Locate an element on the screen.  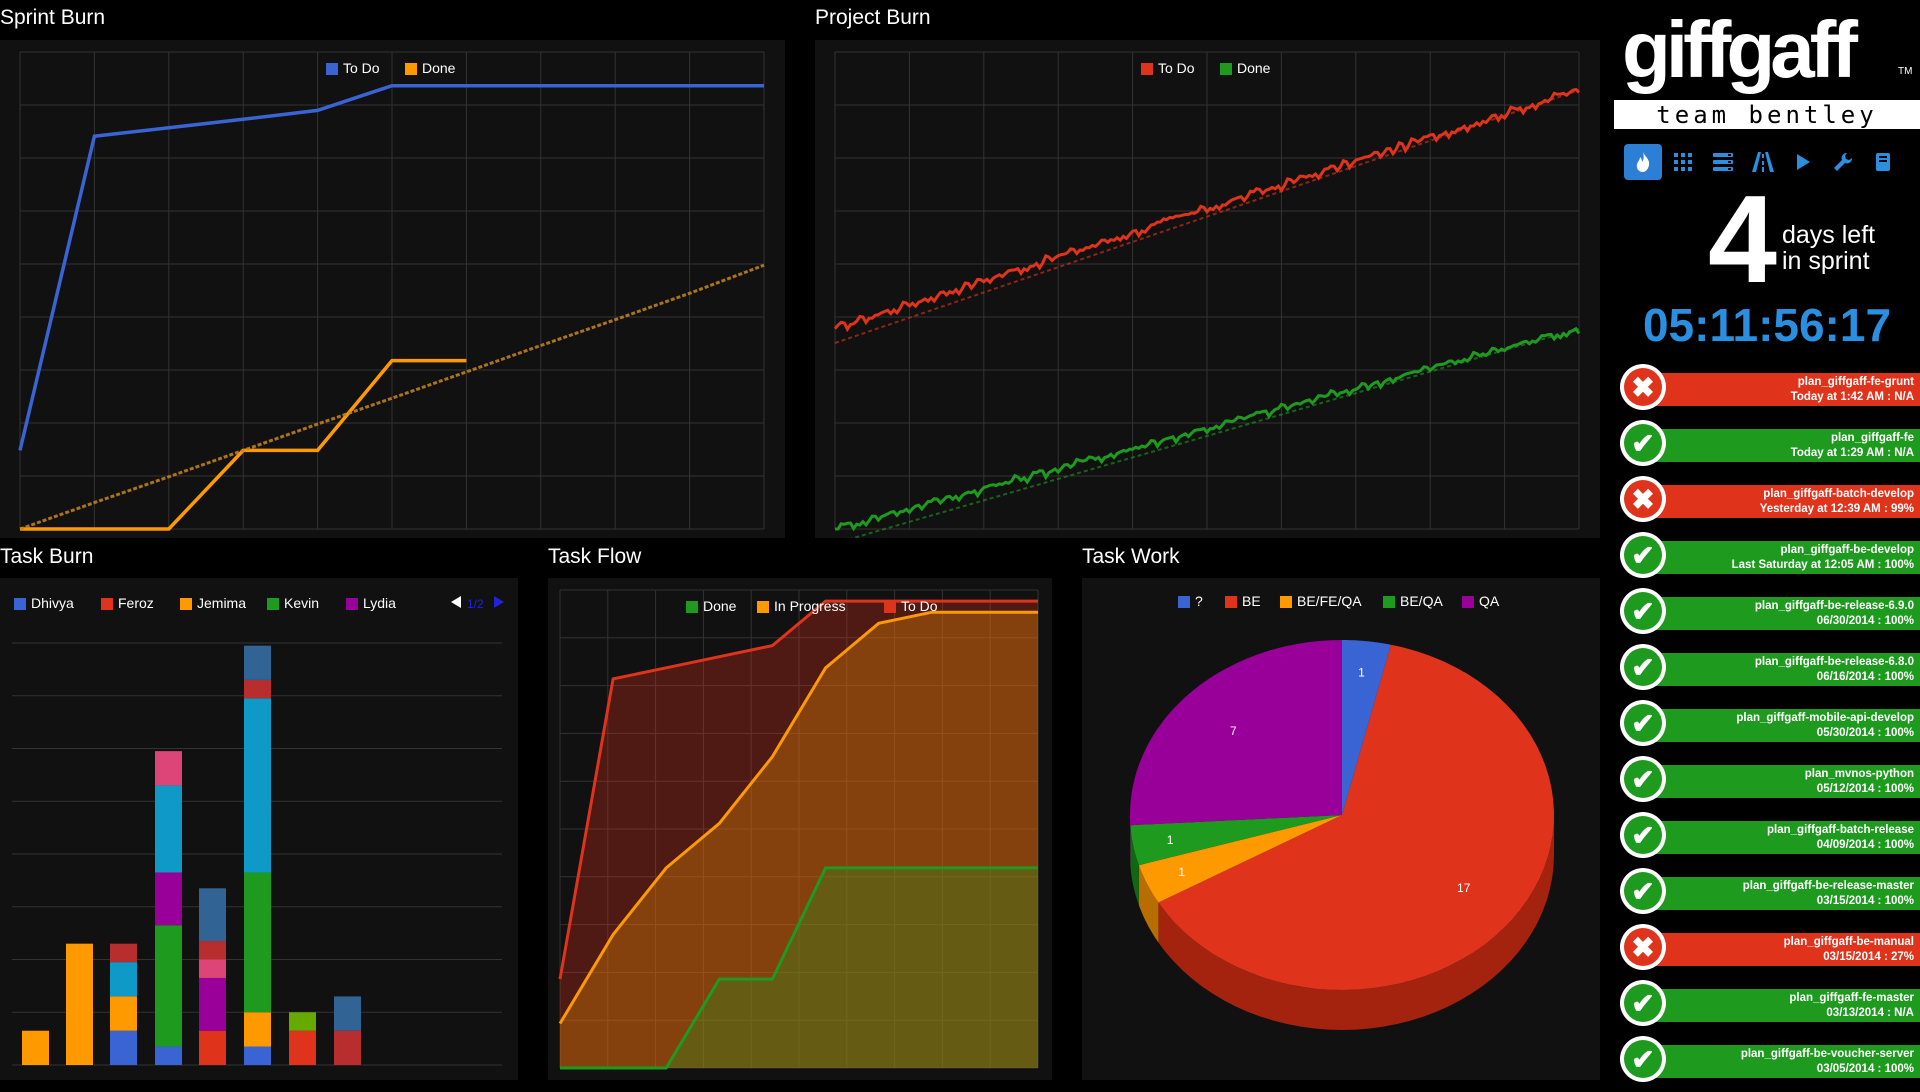
task-flow-title: Task Flow is located at coordinates (594, 557).